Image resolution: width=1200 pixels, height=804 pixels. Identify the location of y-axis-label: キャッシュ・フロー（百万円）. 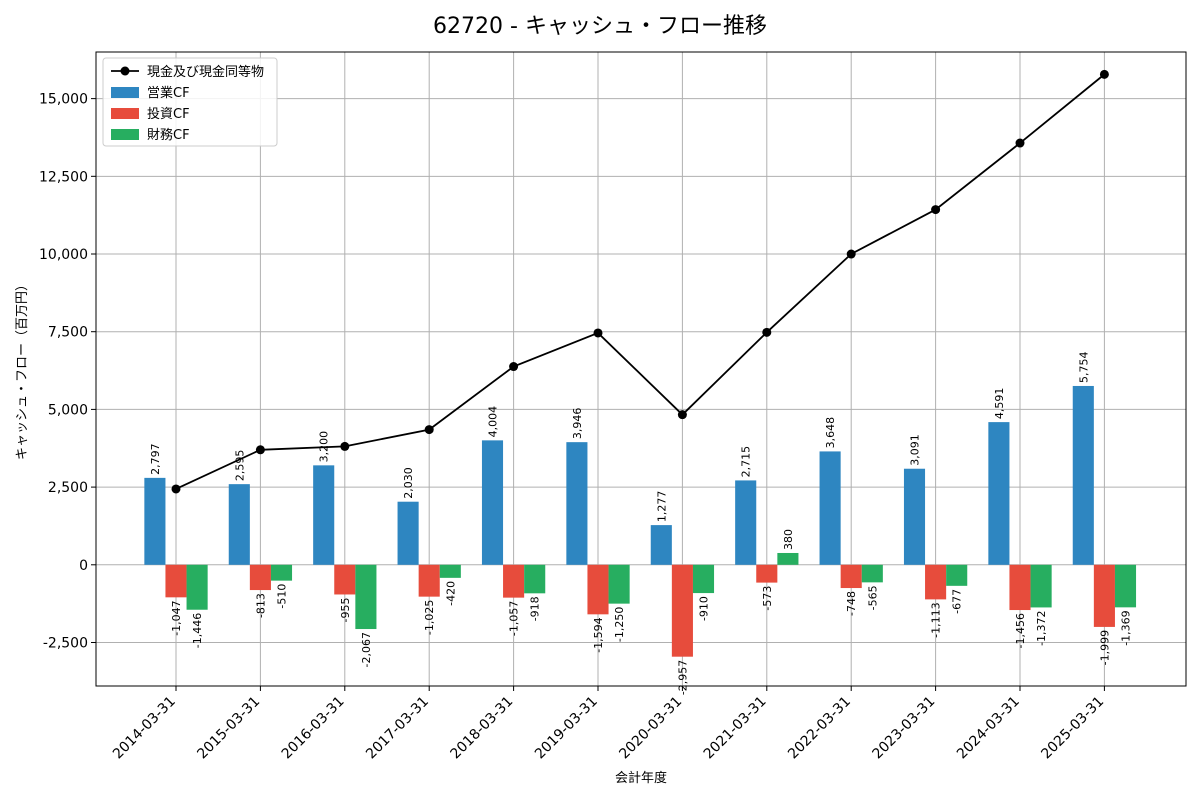
(22, 369).